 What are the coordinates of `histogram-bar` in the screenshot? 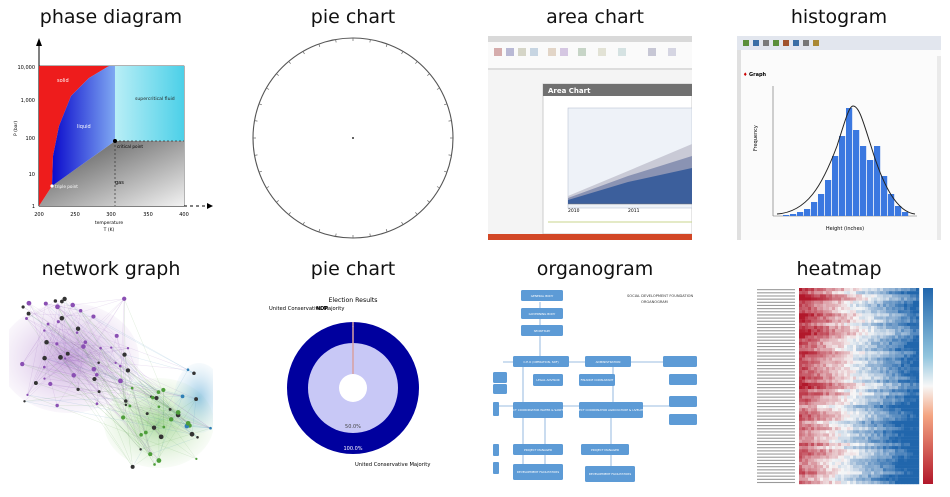 It's located at (814, 209).